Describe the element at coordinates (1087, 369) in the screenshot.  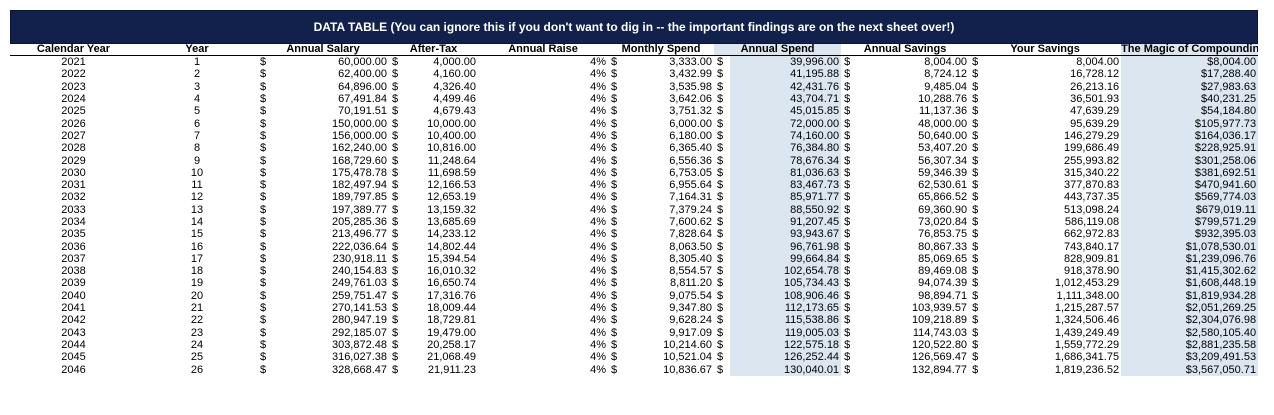
I see `cell-your-savings: 1,819,236.52` at that location.